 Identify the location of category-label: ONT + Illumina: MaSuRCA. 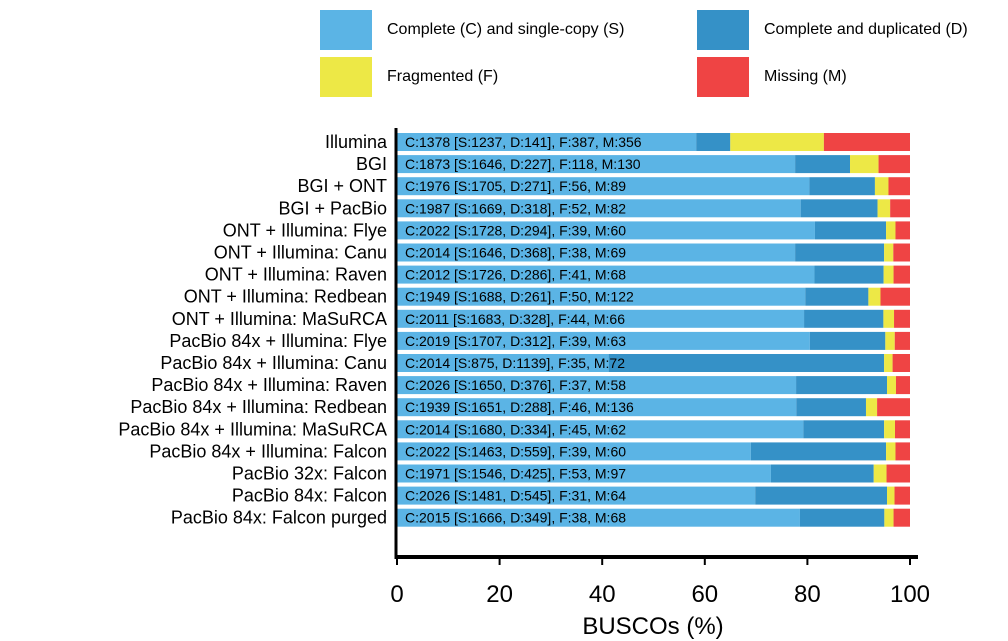
(279, 319).